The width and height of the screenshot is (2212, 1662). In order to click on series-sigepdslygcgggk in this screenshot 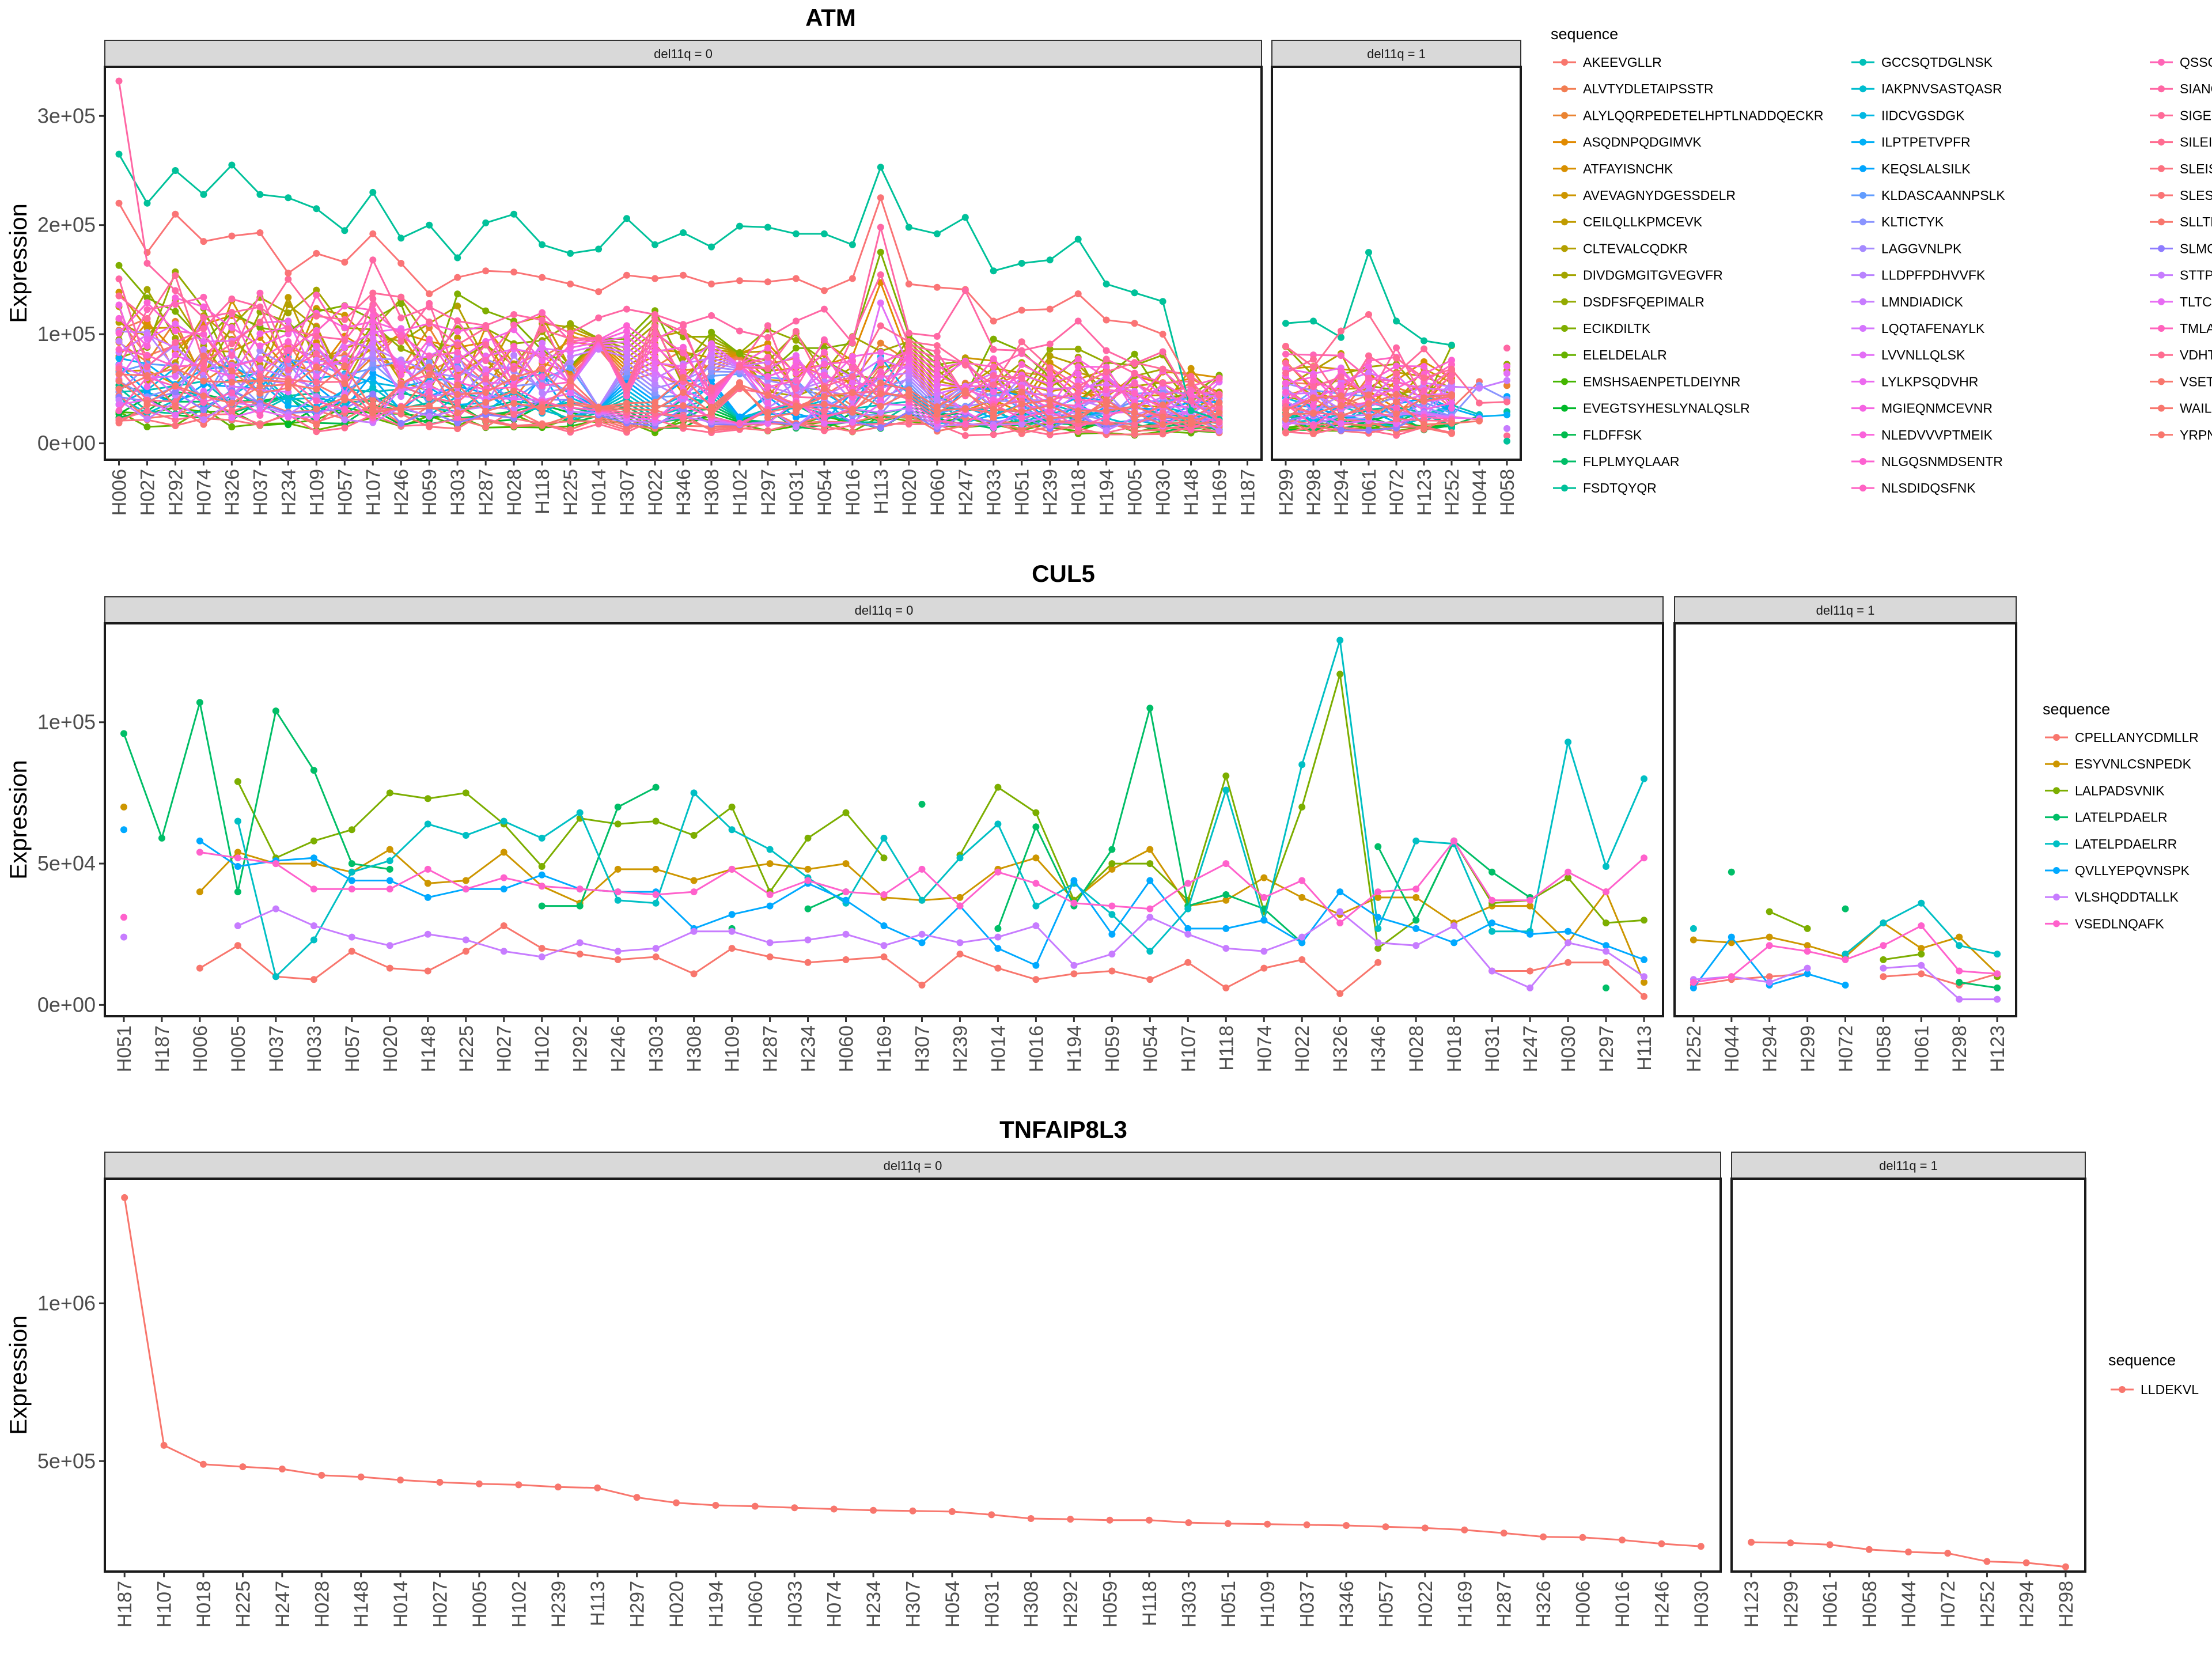, I will do `click(669, 335)`.